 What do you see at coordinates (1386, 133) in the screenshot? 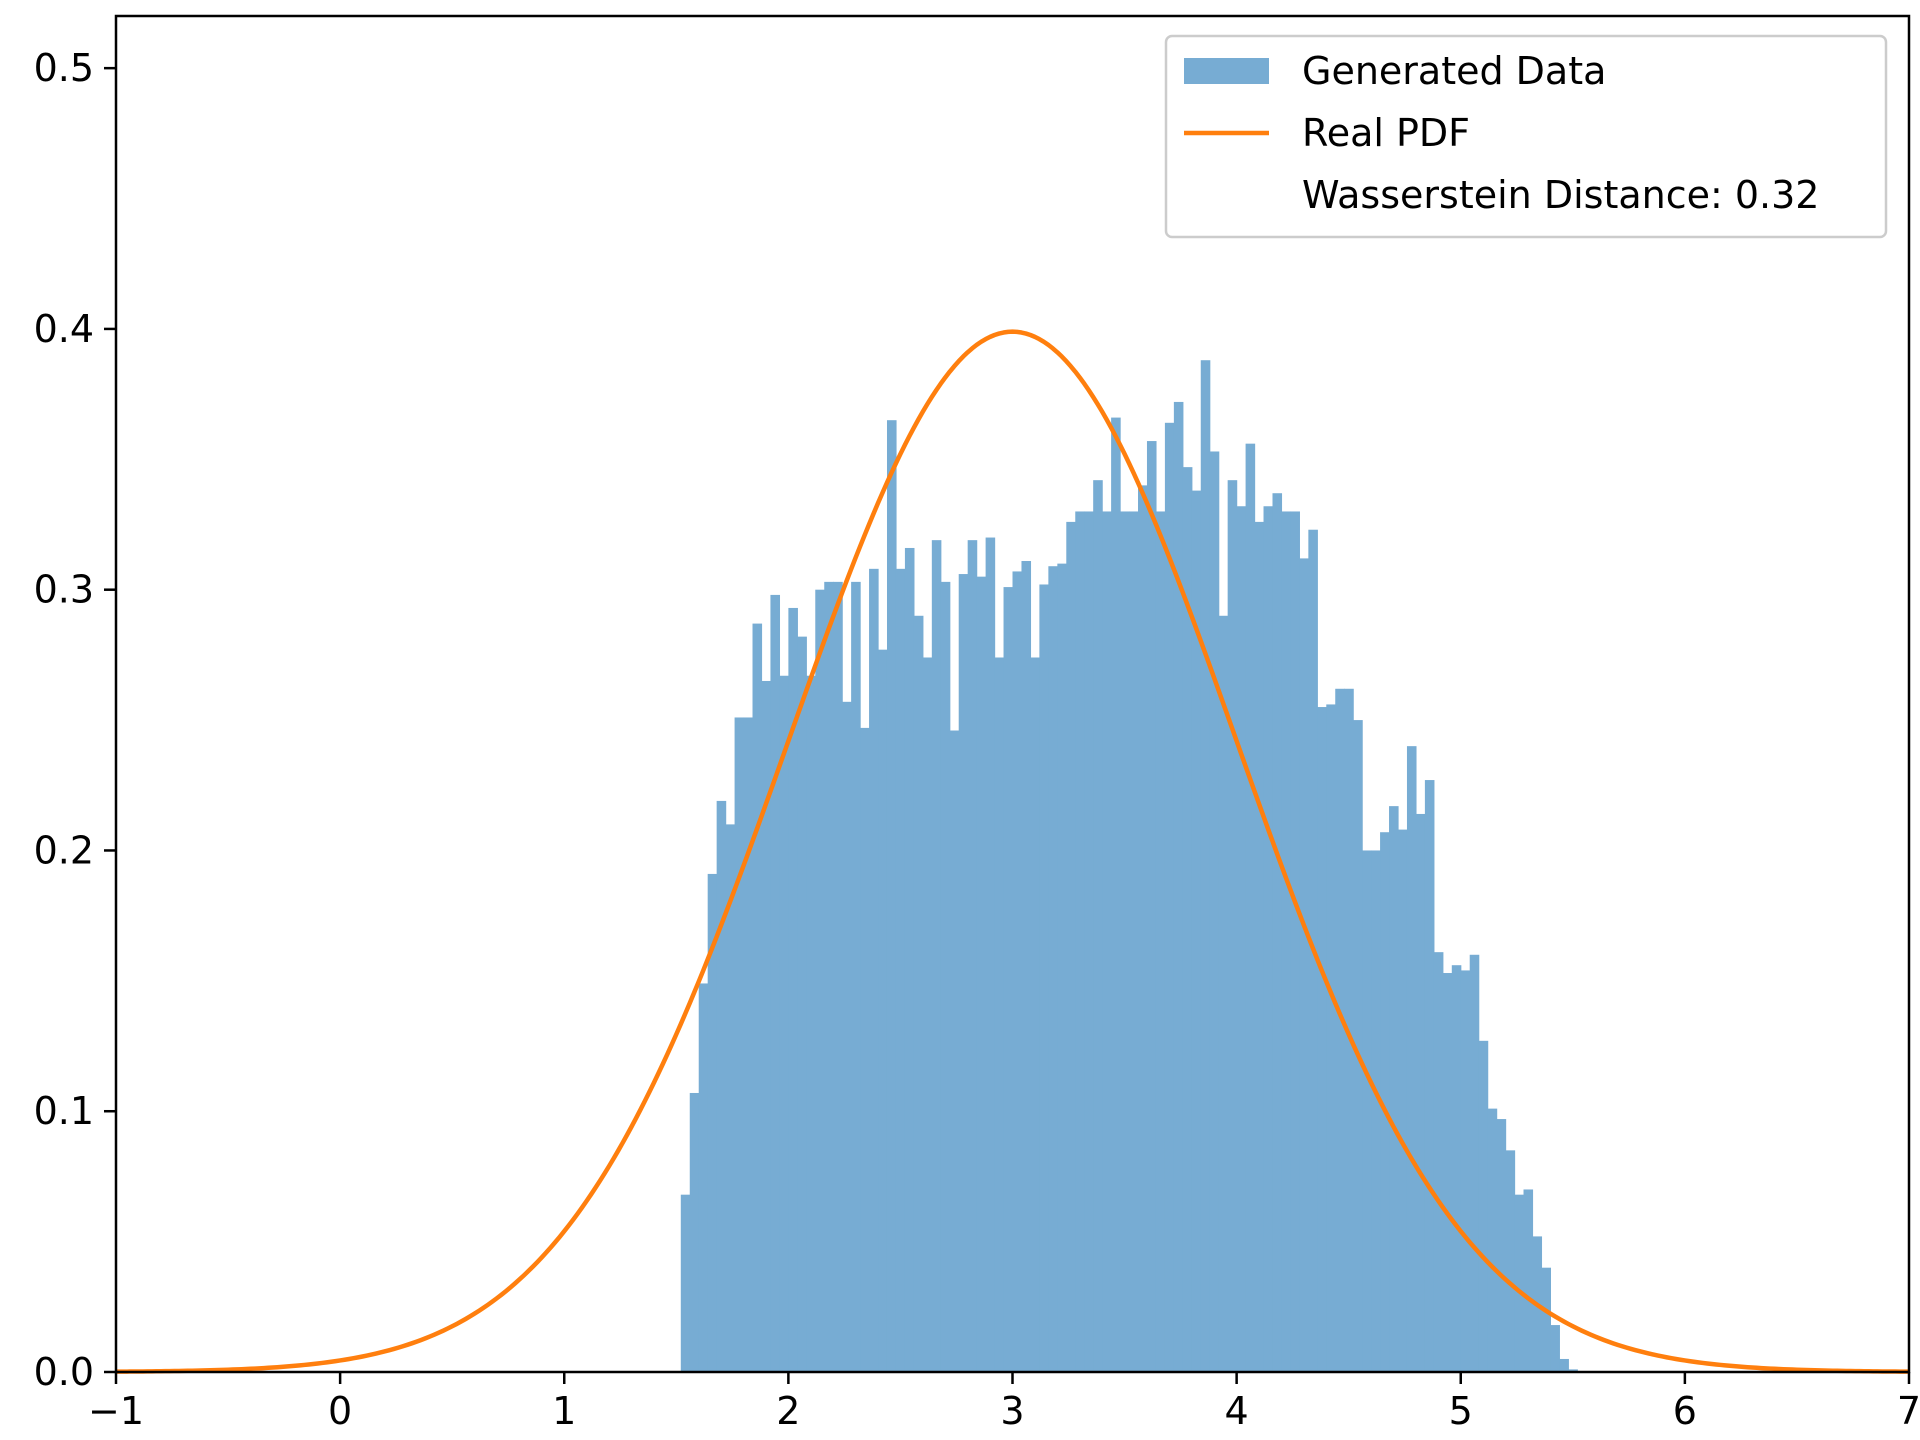
I see `legend-label-real-pdf: Real PDF` at bounding box center [1386, 133].